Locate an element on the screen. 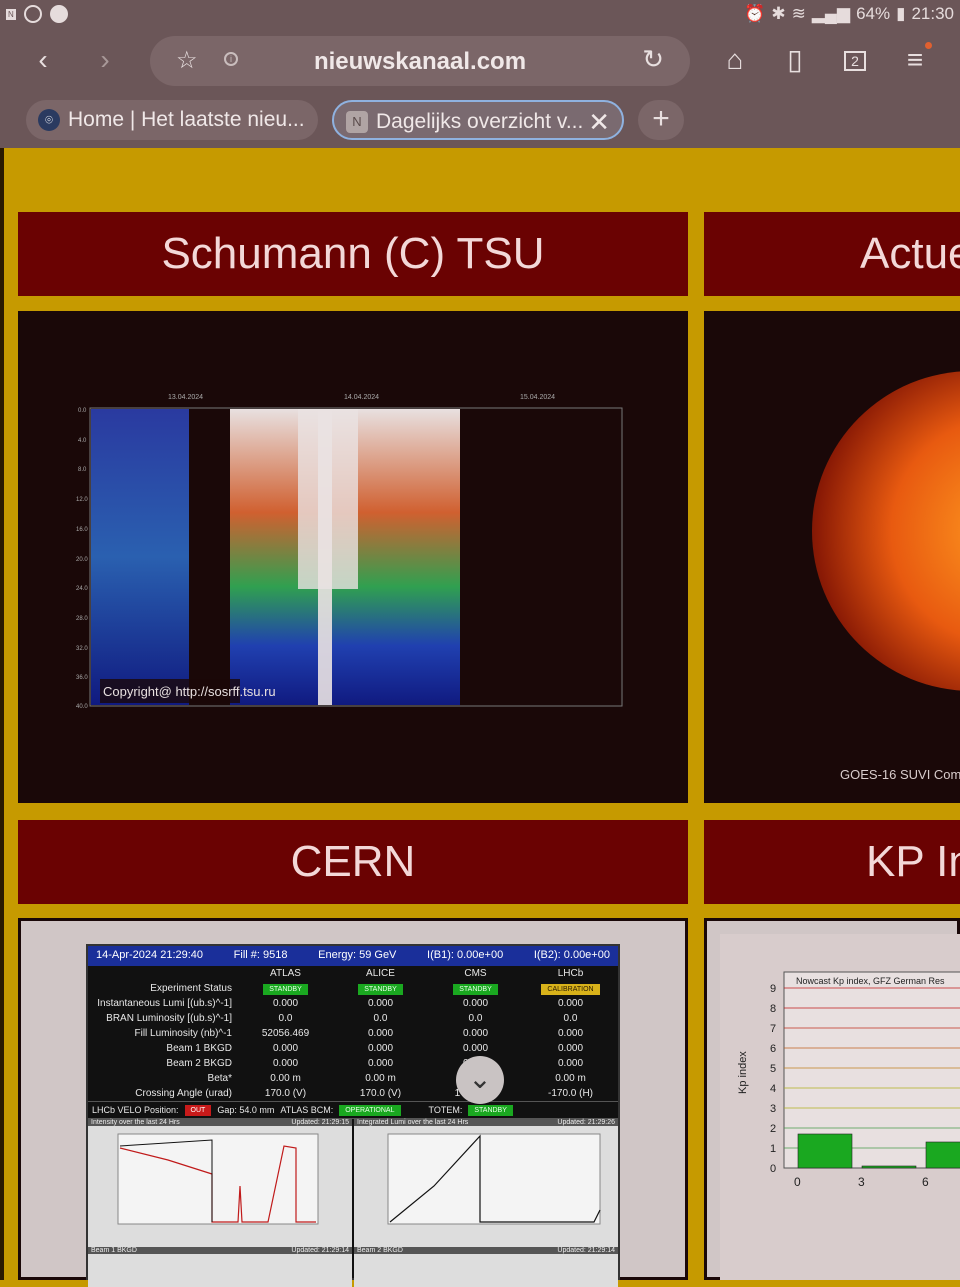  tab-favicon-icon: N is located at coordinates (357, 122).